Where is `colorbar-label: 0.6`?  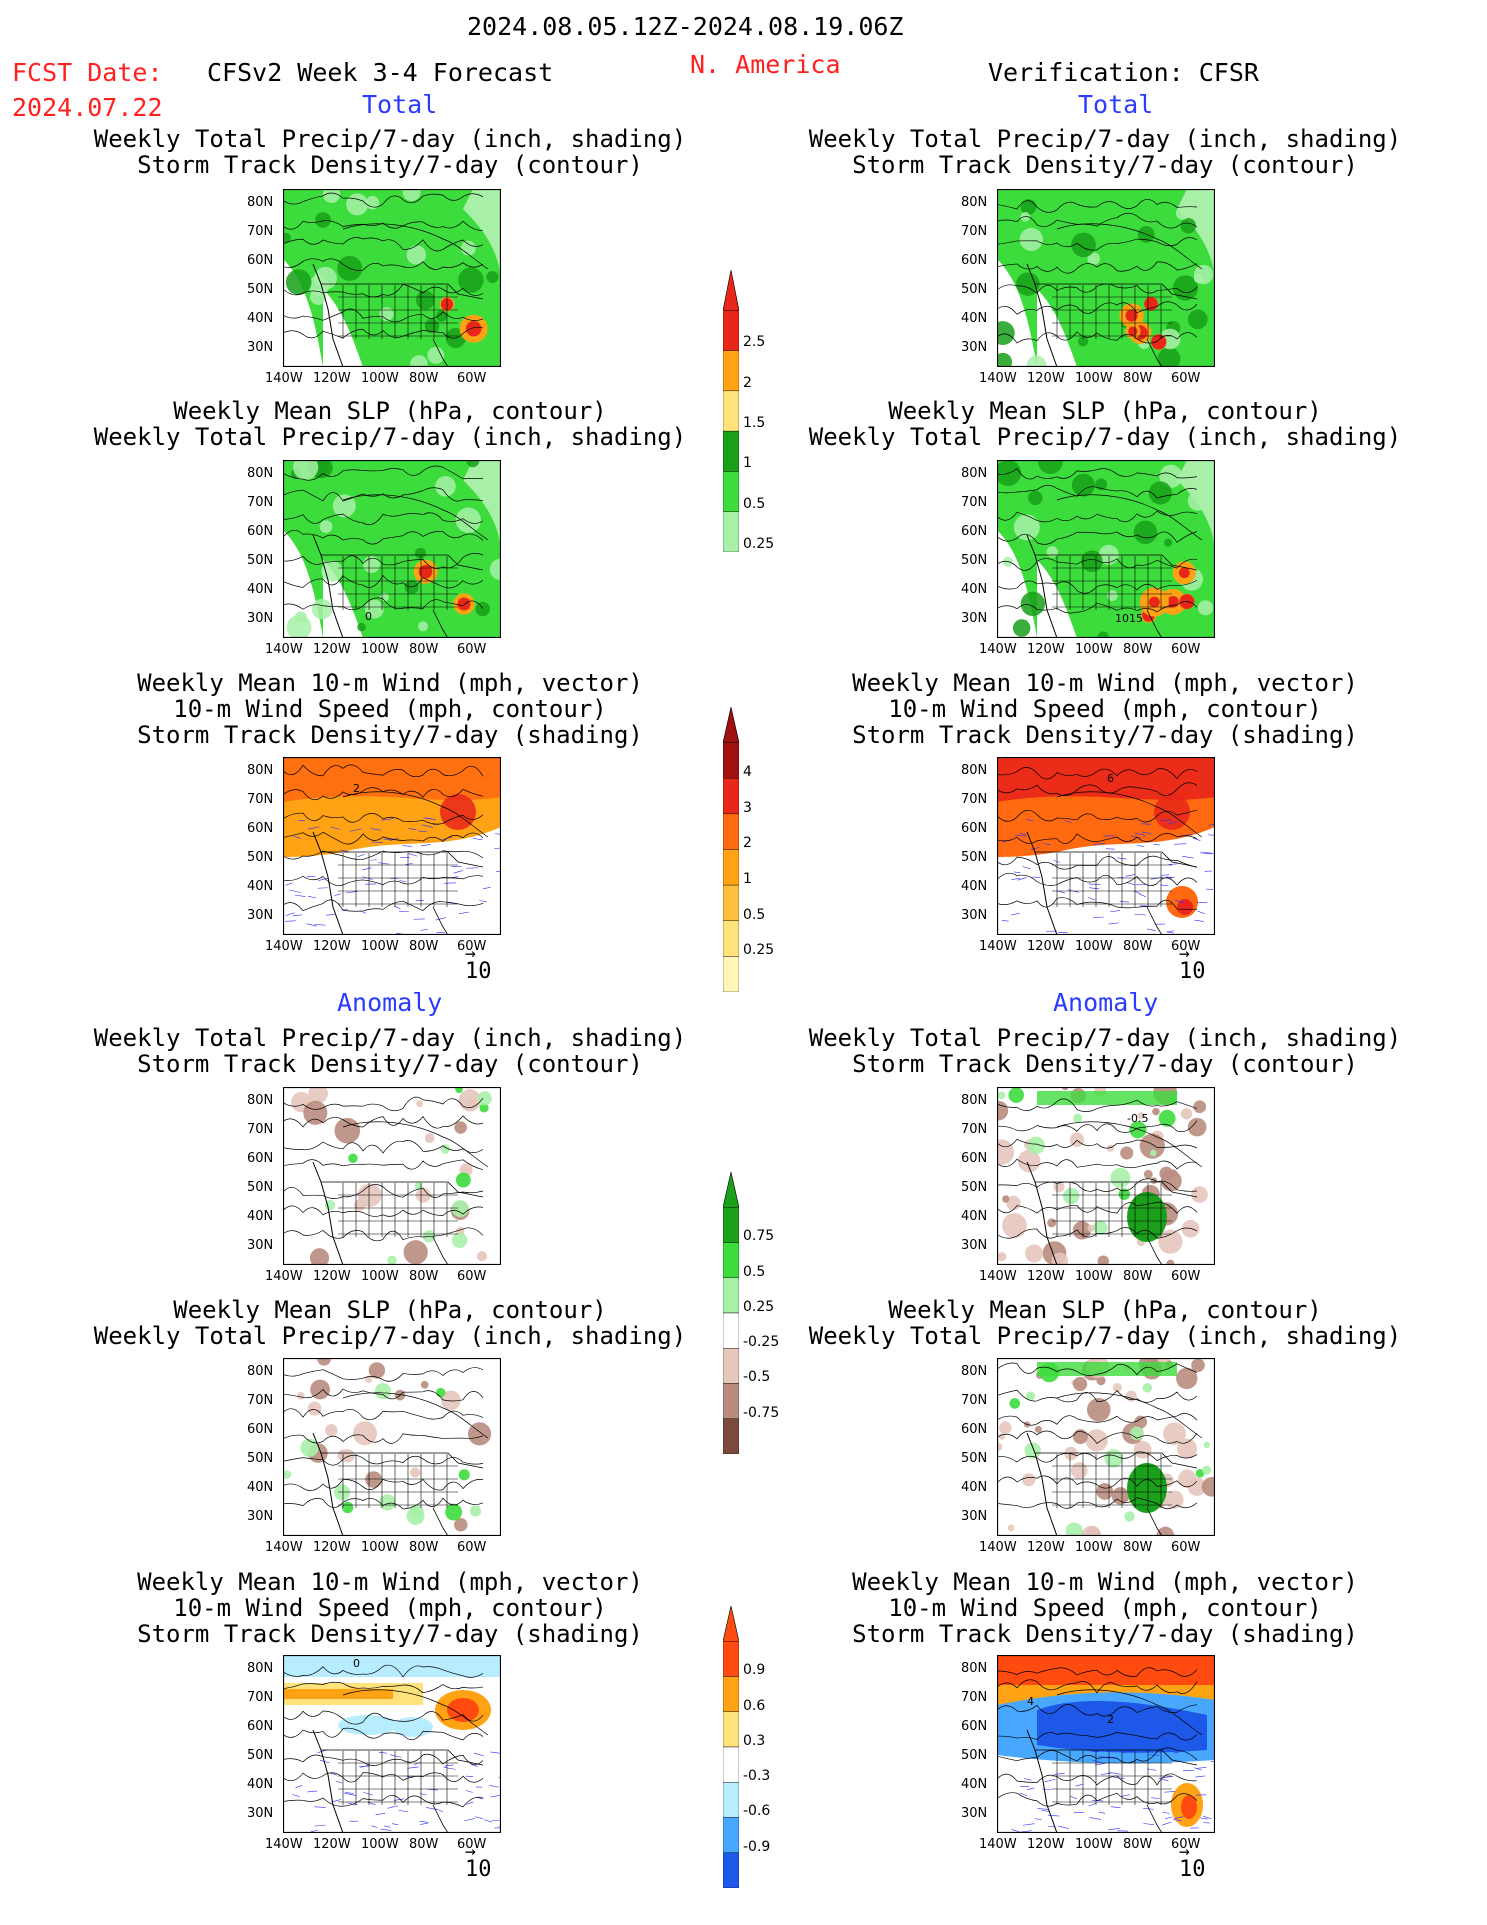 colorbar-label: 0.6 is located at coordinates (754, 1705).